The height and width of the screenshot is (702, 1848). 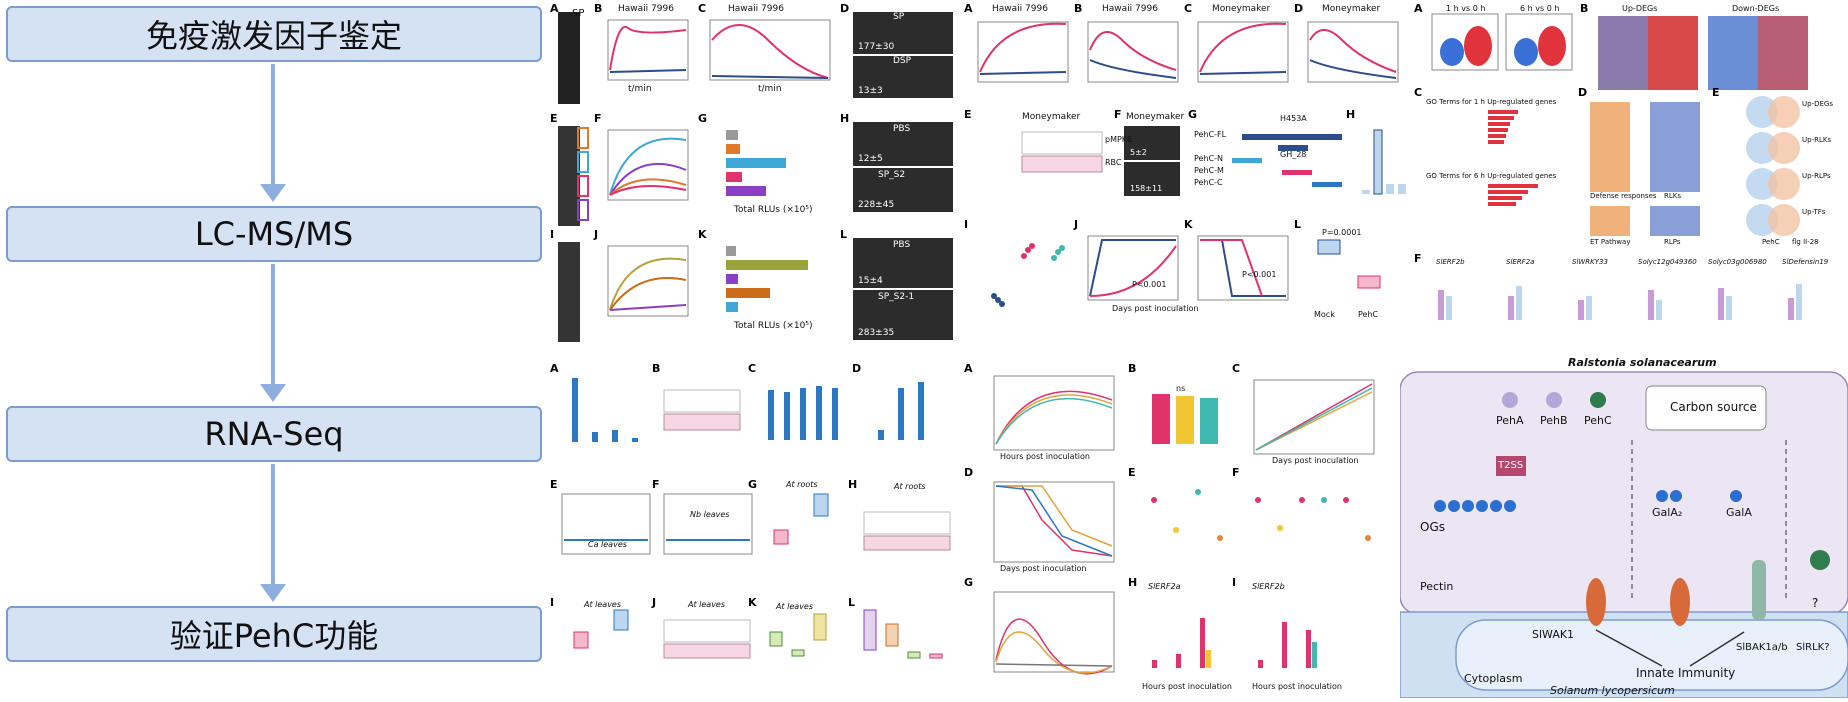 I want to click on bar-s1, so click(x=733, y=149).